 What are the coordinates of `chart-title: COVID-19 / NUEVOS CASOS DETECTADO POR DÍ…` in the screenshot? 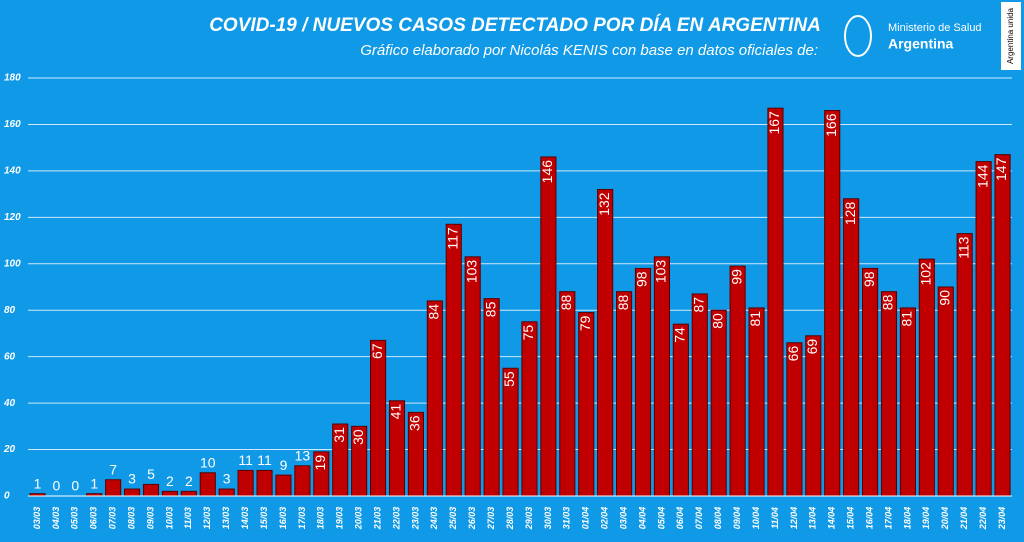 It's located at (515, 25).